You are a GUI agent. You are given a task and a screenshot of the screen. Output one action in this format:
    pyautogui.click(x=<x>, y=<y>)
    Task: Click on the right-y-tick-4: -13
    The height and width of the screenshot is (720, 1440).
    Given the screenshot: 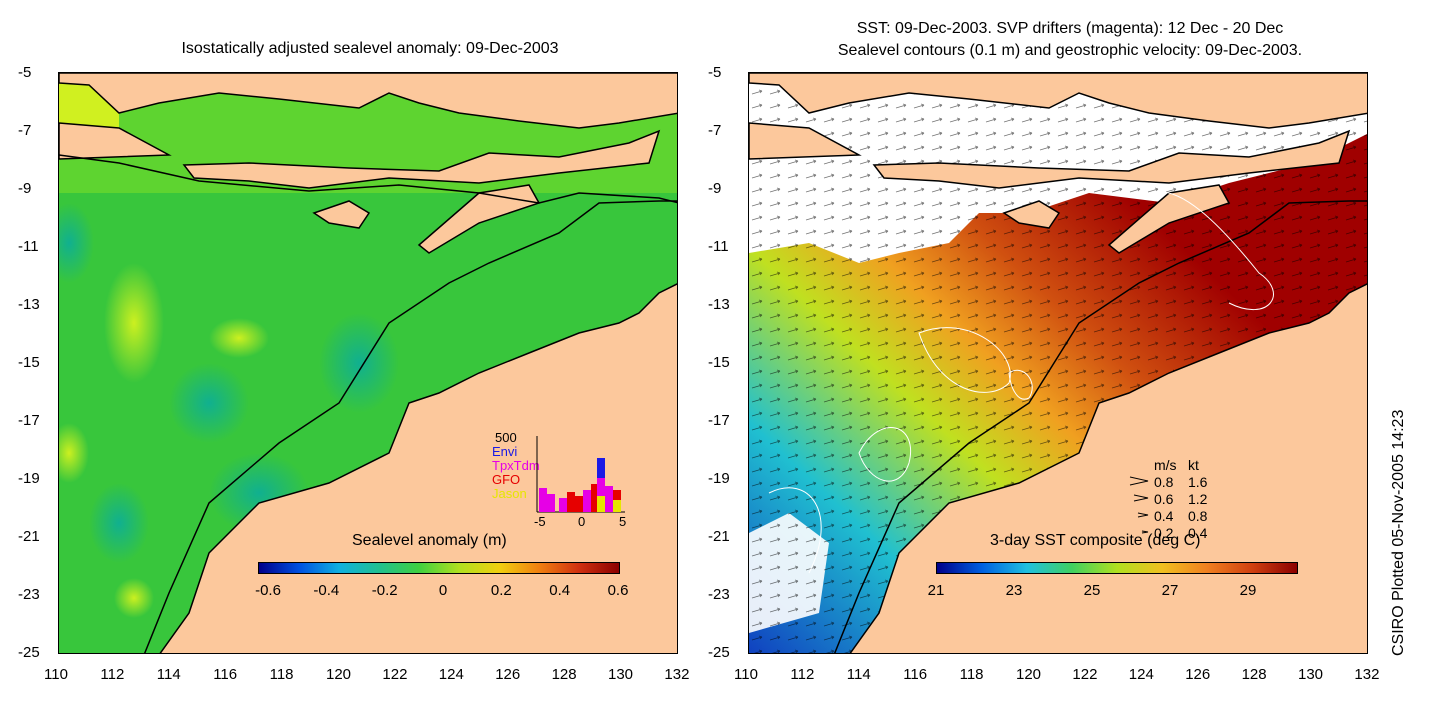 What is the action you would take?
    pyautogui.click(x=719, y=304)
    